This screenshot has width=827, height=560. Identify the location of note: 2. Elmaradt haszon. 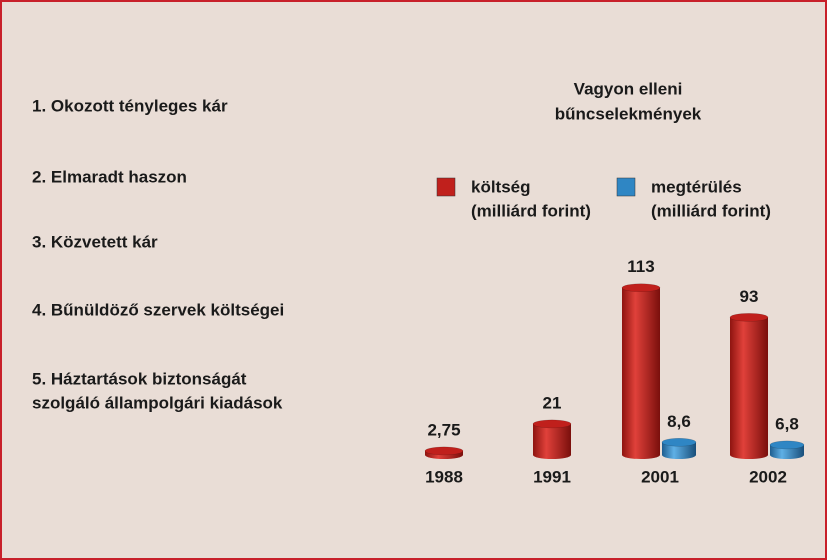
(109, 176).